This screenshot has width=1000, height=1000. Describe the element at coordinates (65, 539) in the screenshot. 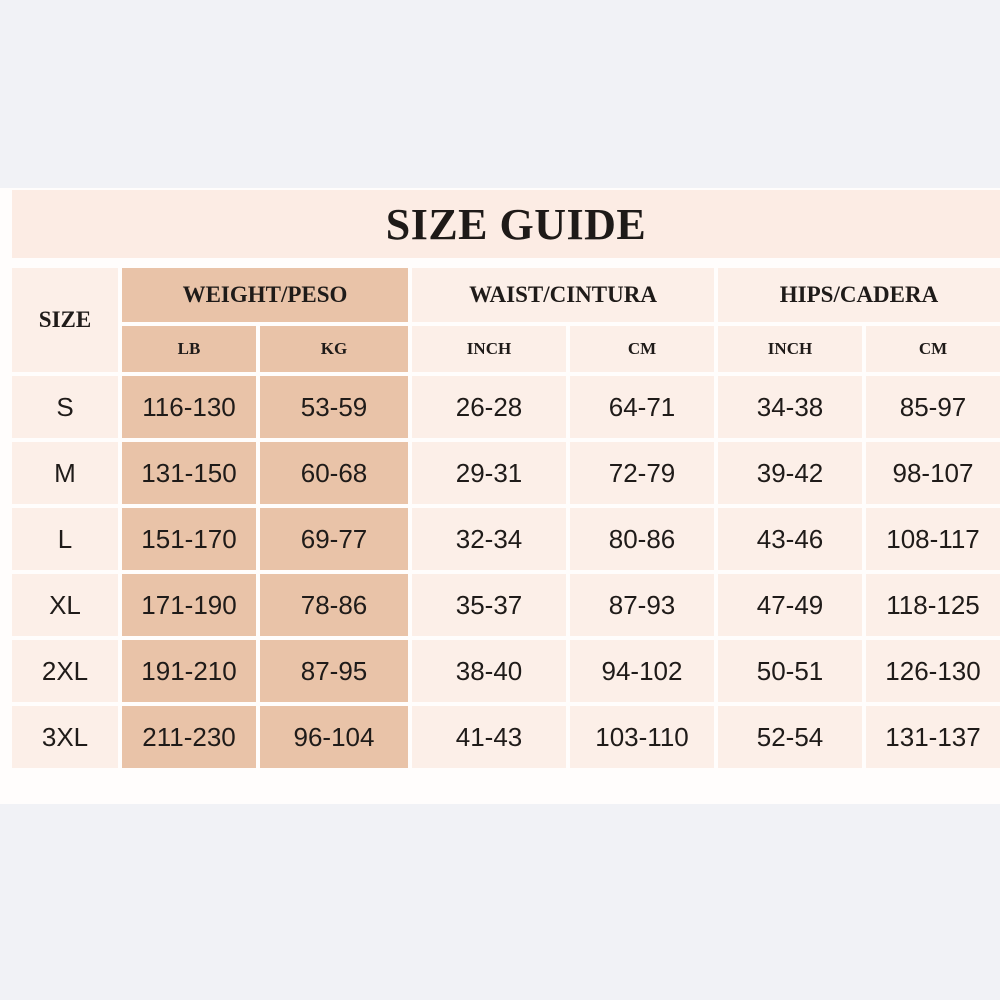

I see `cell-size: L` at that location.